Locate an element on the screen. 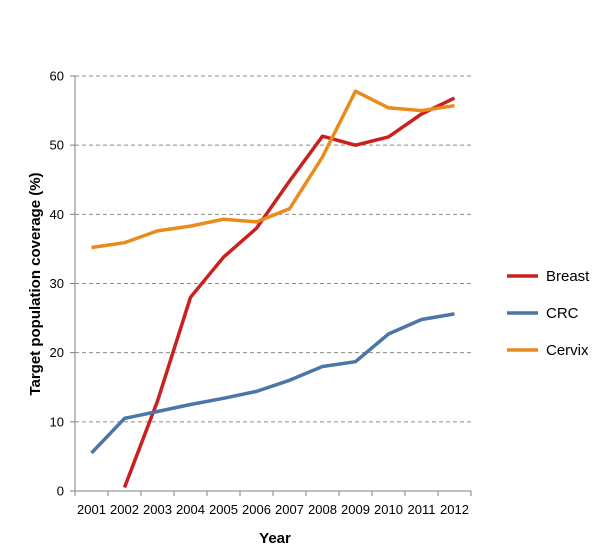 Image resolution: width=611 pixels, height=559 pixels. legend: Breast CRC Cervix is located at coordinates (548, 313).